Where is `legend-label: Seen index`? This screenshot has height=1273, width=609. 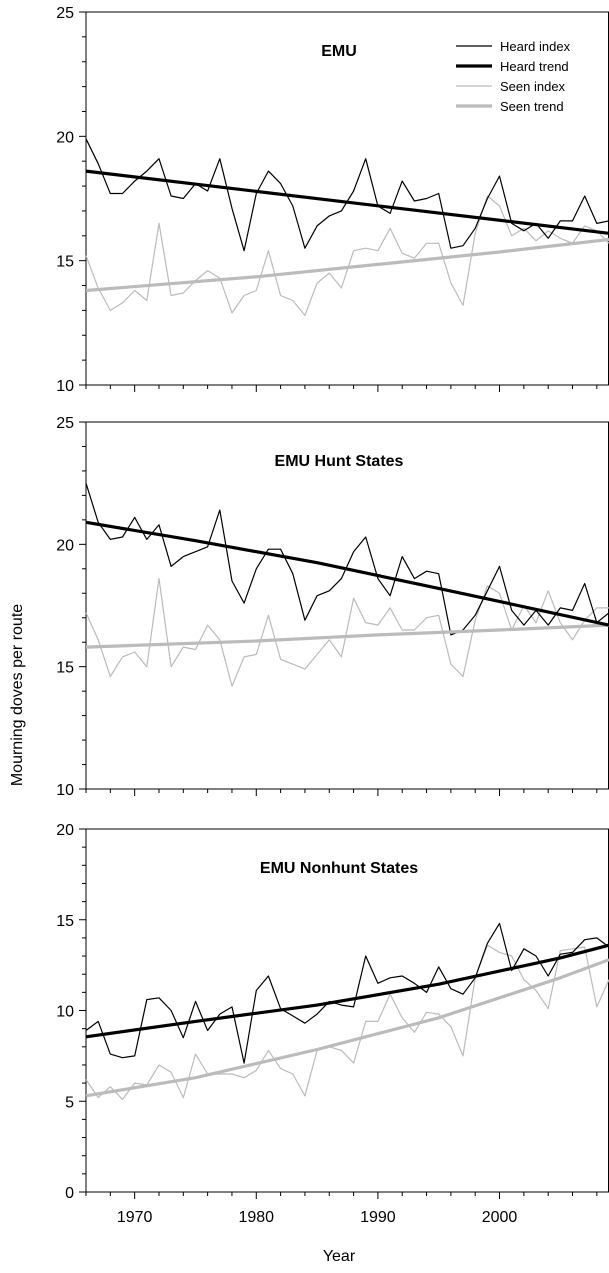
legend-label: Seen index is located at coordinates (533, 86).